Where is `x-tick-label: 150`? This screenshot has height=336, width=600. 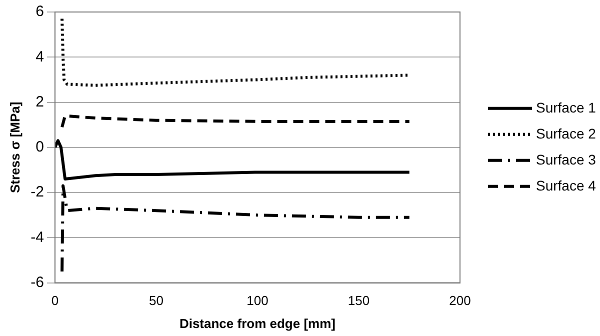
x-tick-label: 150 is located at coordinates (359, 300).